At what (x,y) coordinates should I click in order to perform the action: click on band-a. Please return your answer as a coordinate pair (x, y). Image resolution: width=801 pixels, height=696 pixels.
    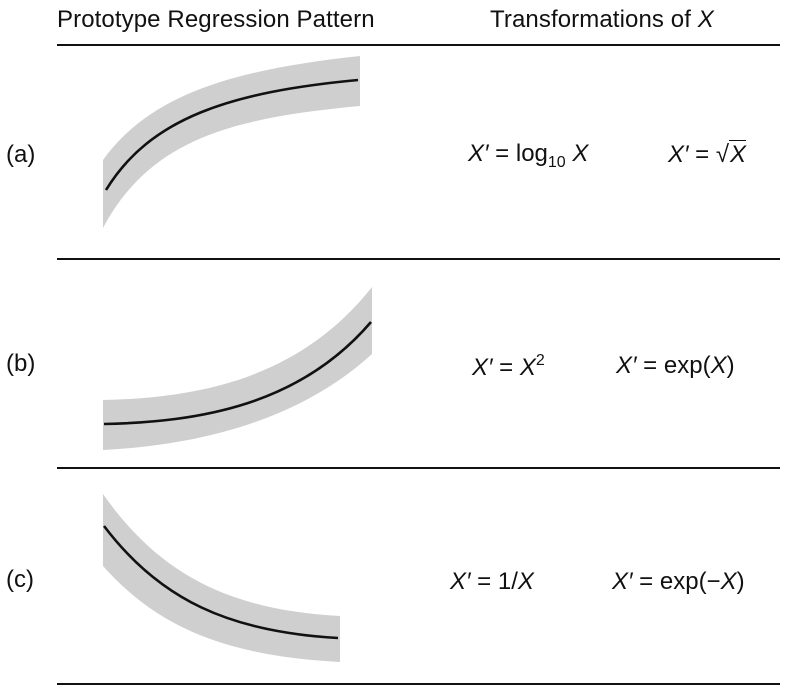
    Looking at the image, I should click on (231, 142).